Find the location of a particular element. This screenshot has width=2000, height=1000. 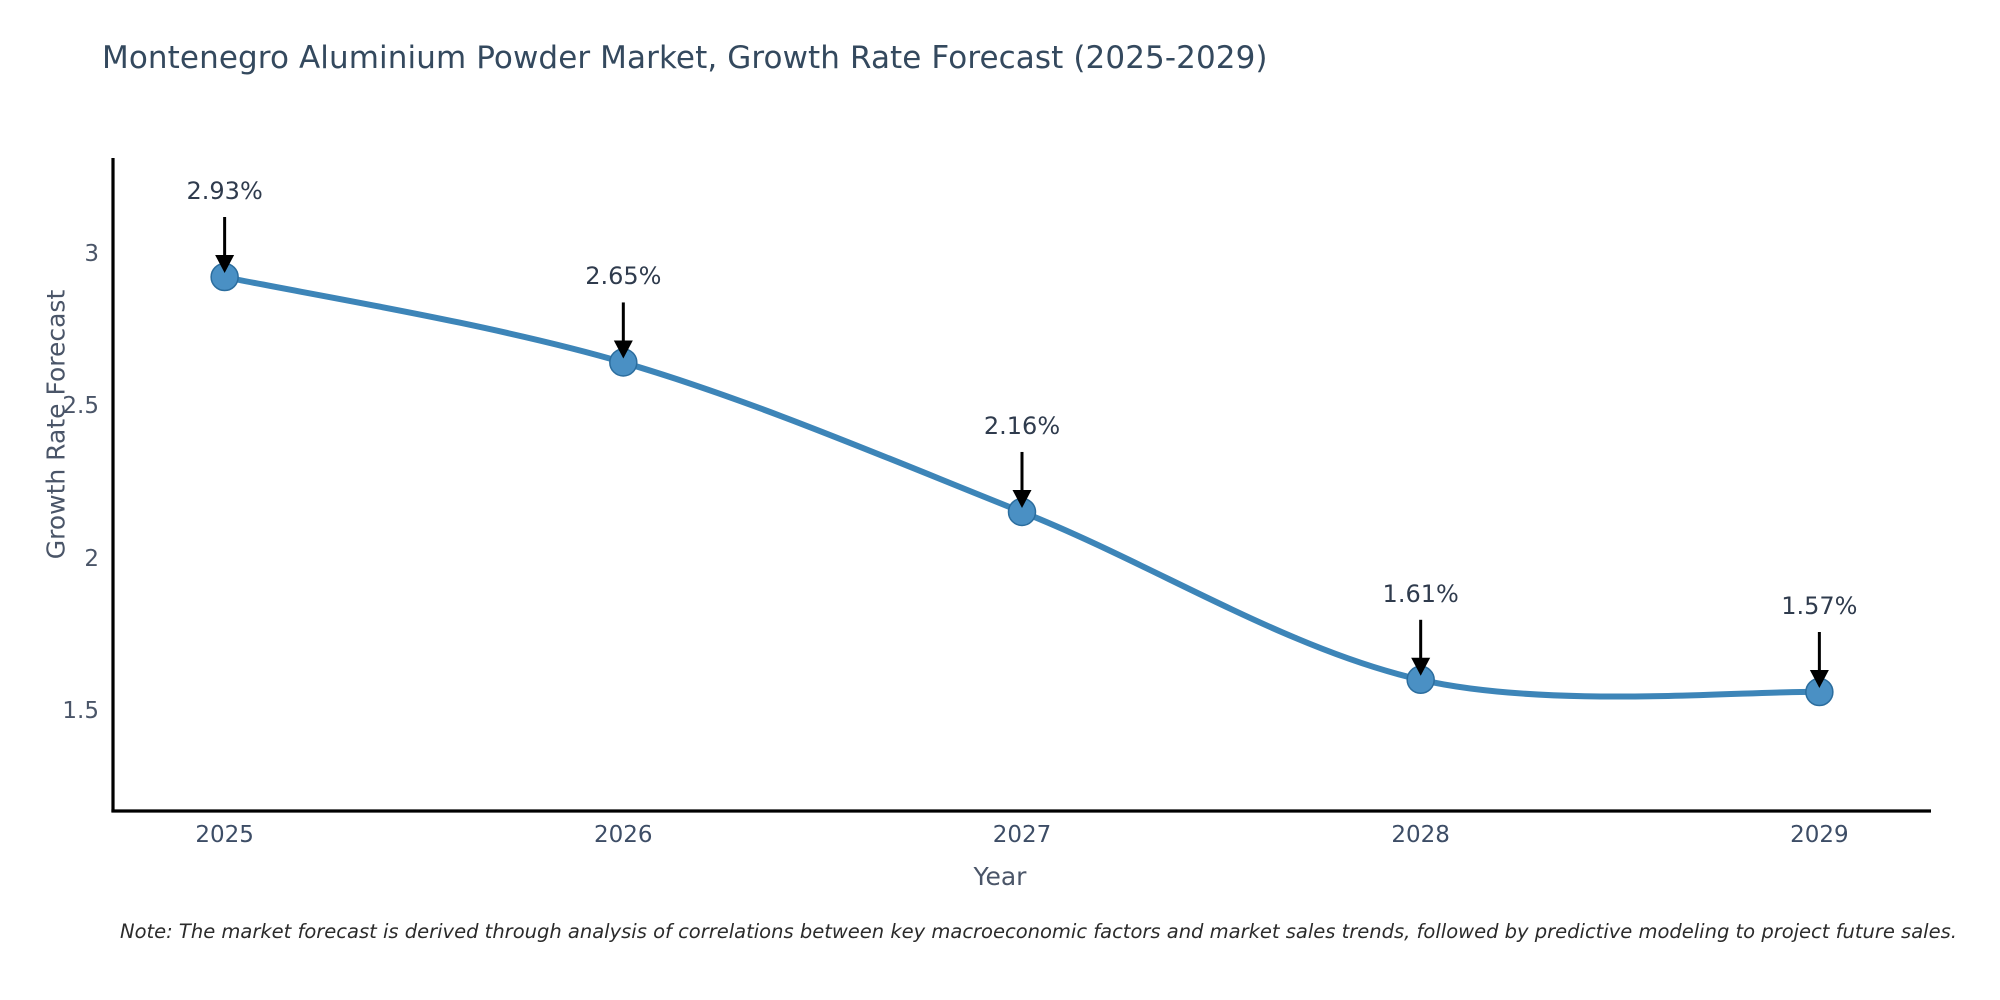

x-tick-label: 2026 is located at coordinates (623, 835).